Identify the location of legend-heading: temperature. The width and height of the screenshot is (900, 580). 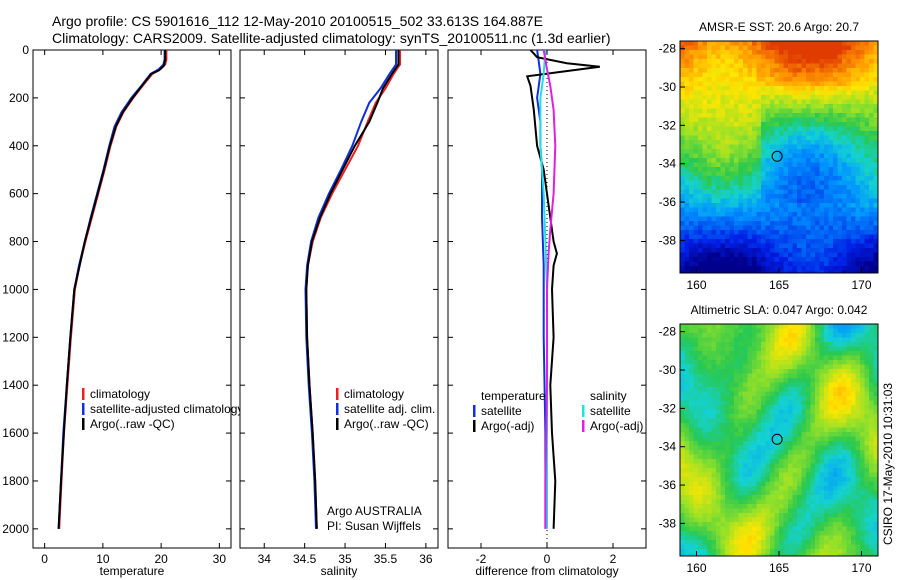
(513, 396).